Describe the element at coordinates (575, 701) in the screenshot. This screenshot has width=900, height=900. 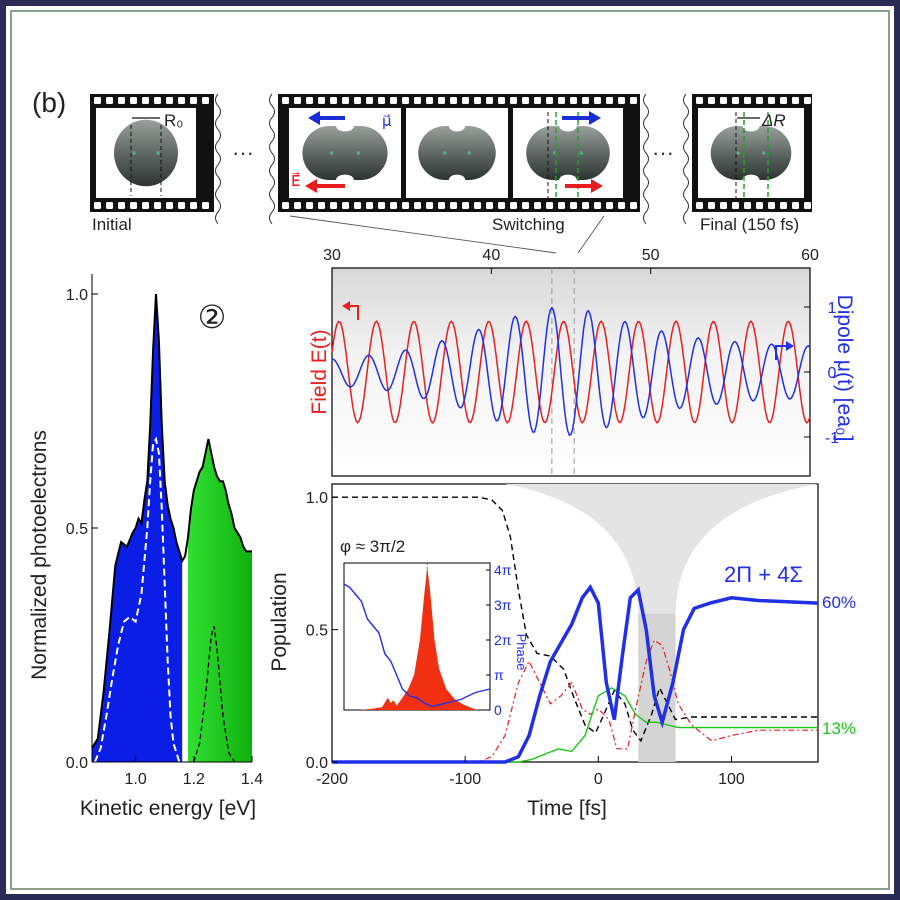
I see `red-dashdot-line` at that location.